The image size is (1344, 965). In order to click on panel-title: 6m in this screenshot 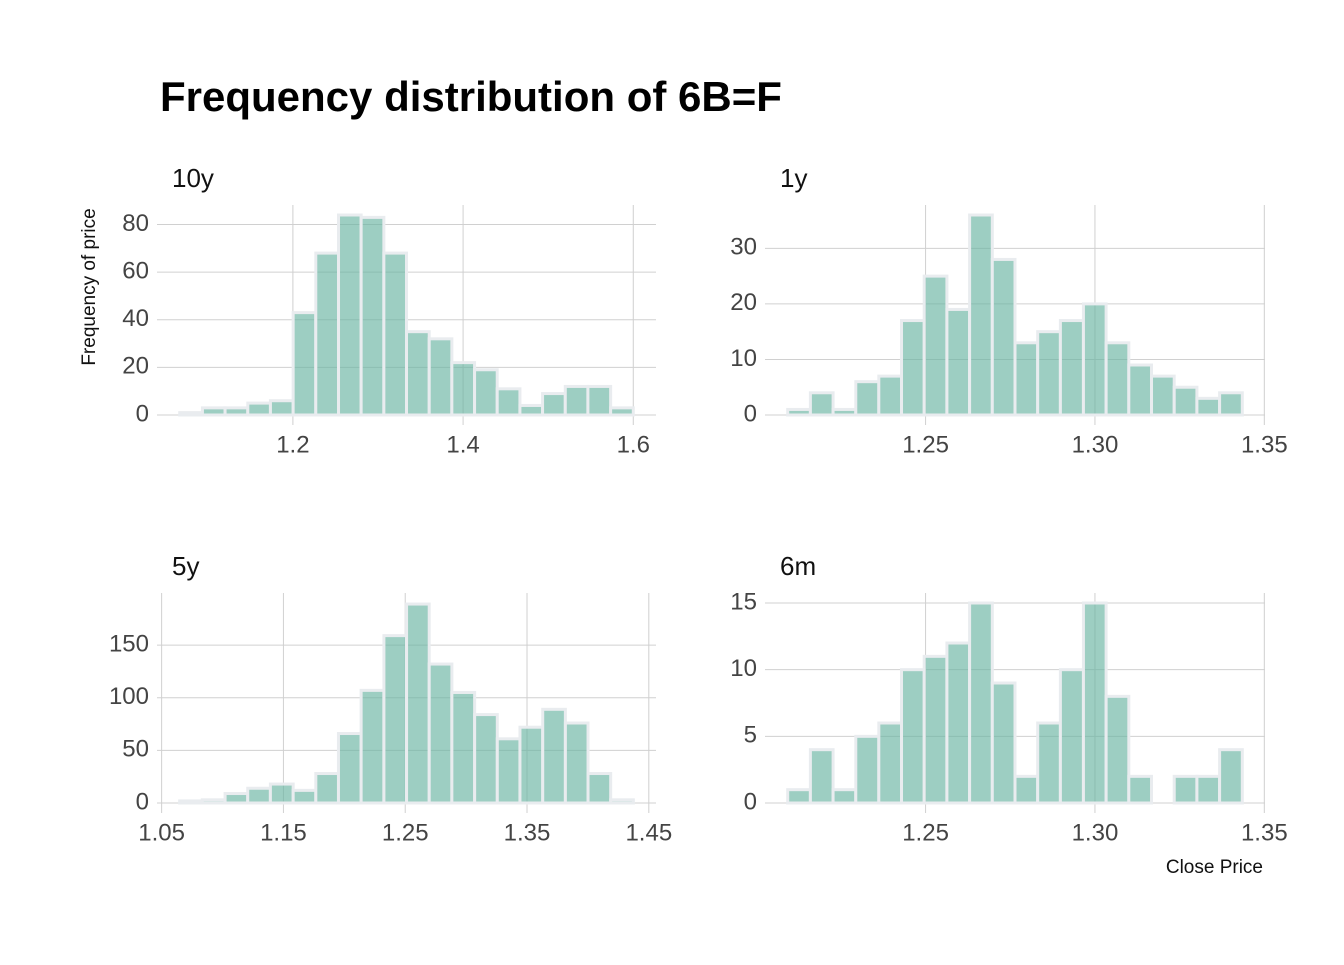, I will do `click(798, 566)`.